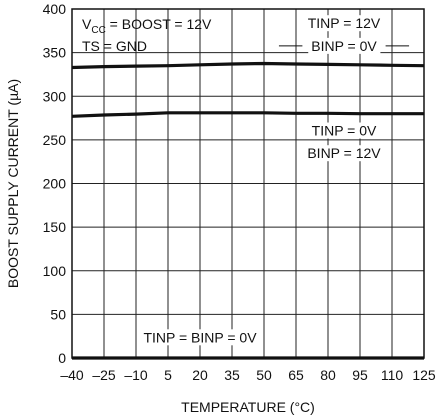 The height and width of the screenshot is (418, 439). I want to click on y-tick-label: 100, so click(55, 271).